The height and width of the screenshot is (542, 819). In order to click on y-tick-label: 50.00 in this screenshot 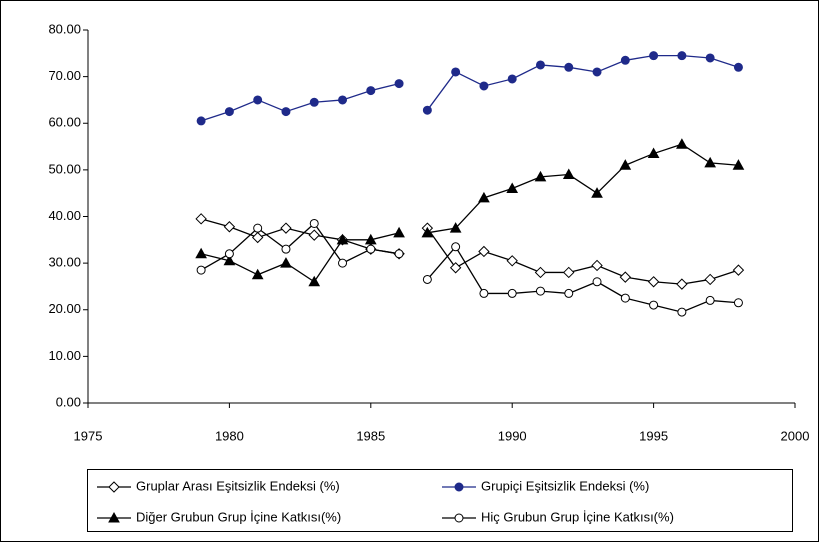, I will do `click(64, 168)`.